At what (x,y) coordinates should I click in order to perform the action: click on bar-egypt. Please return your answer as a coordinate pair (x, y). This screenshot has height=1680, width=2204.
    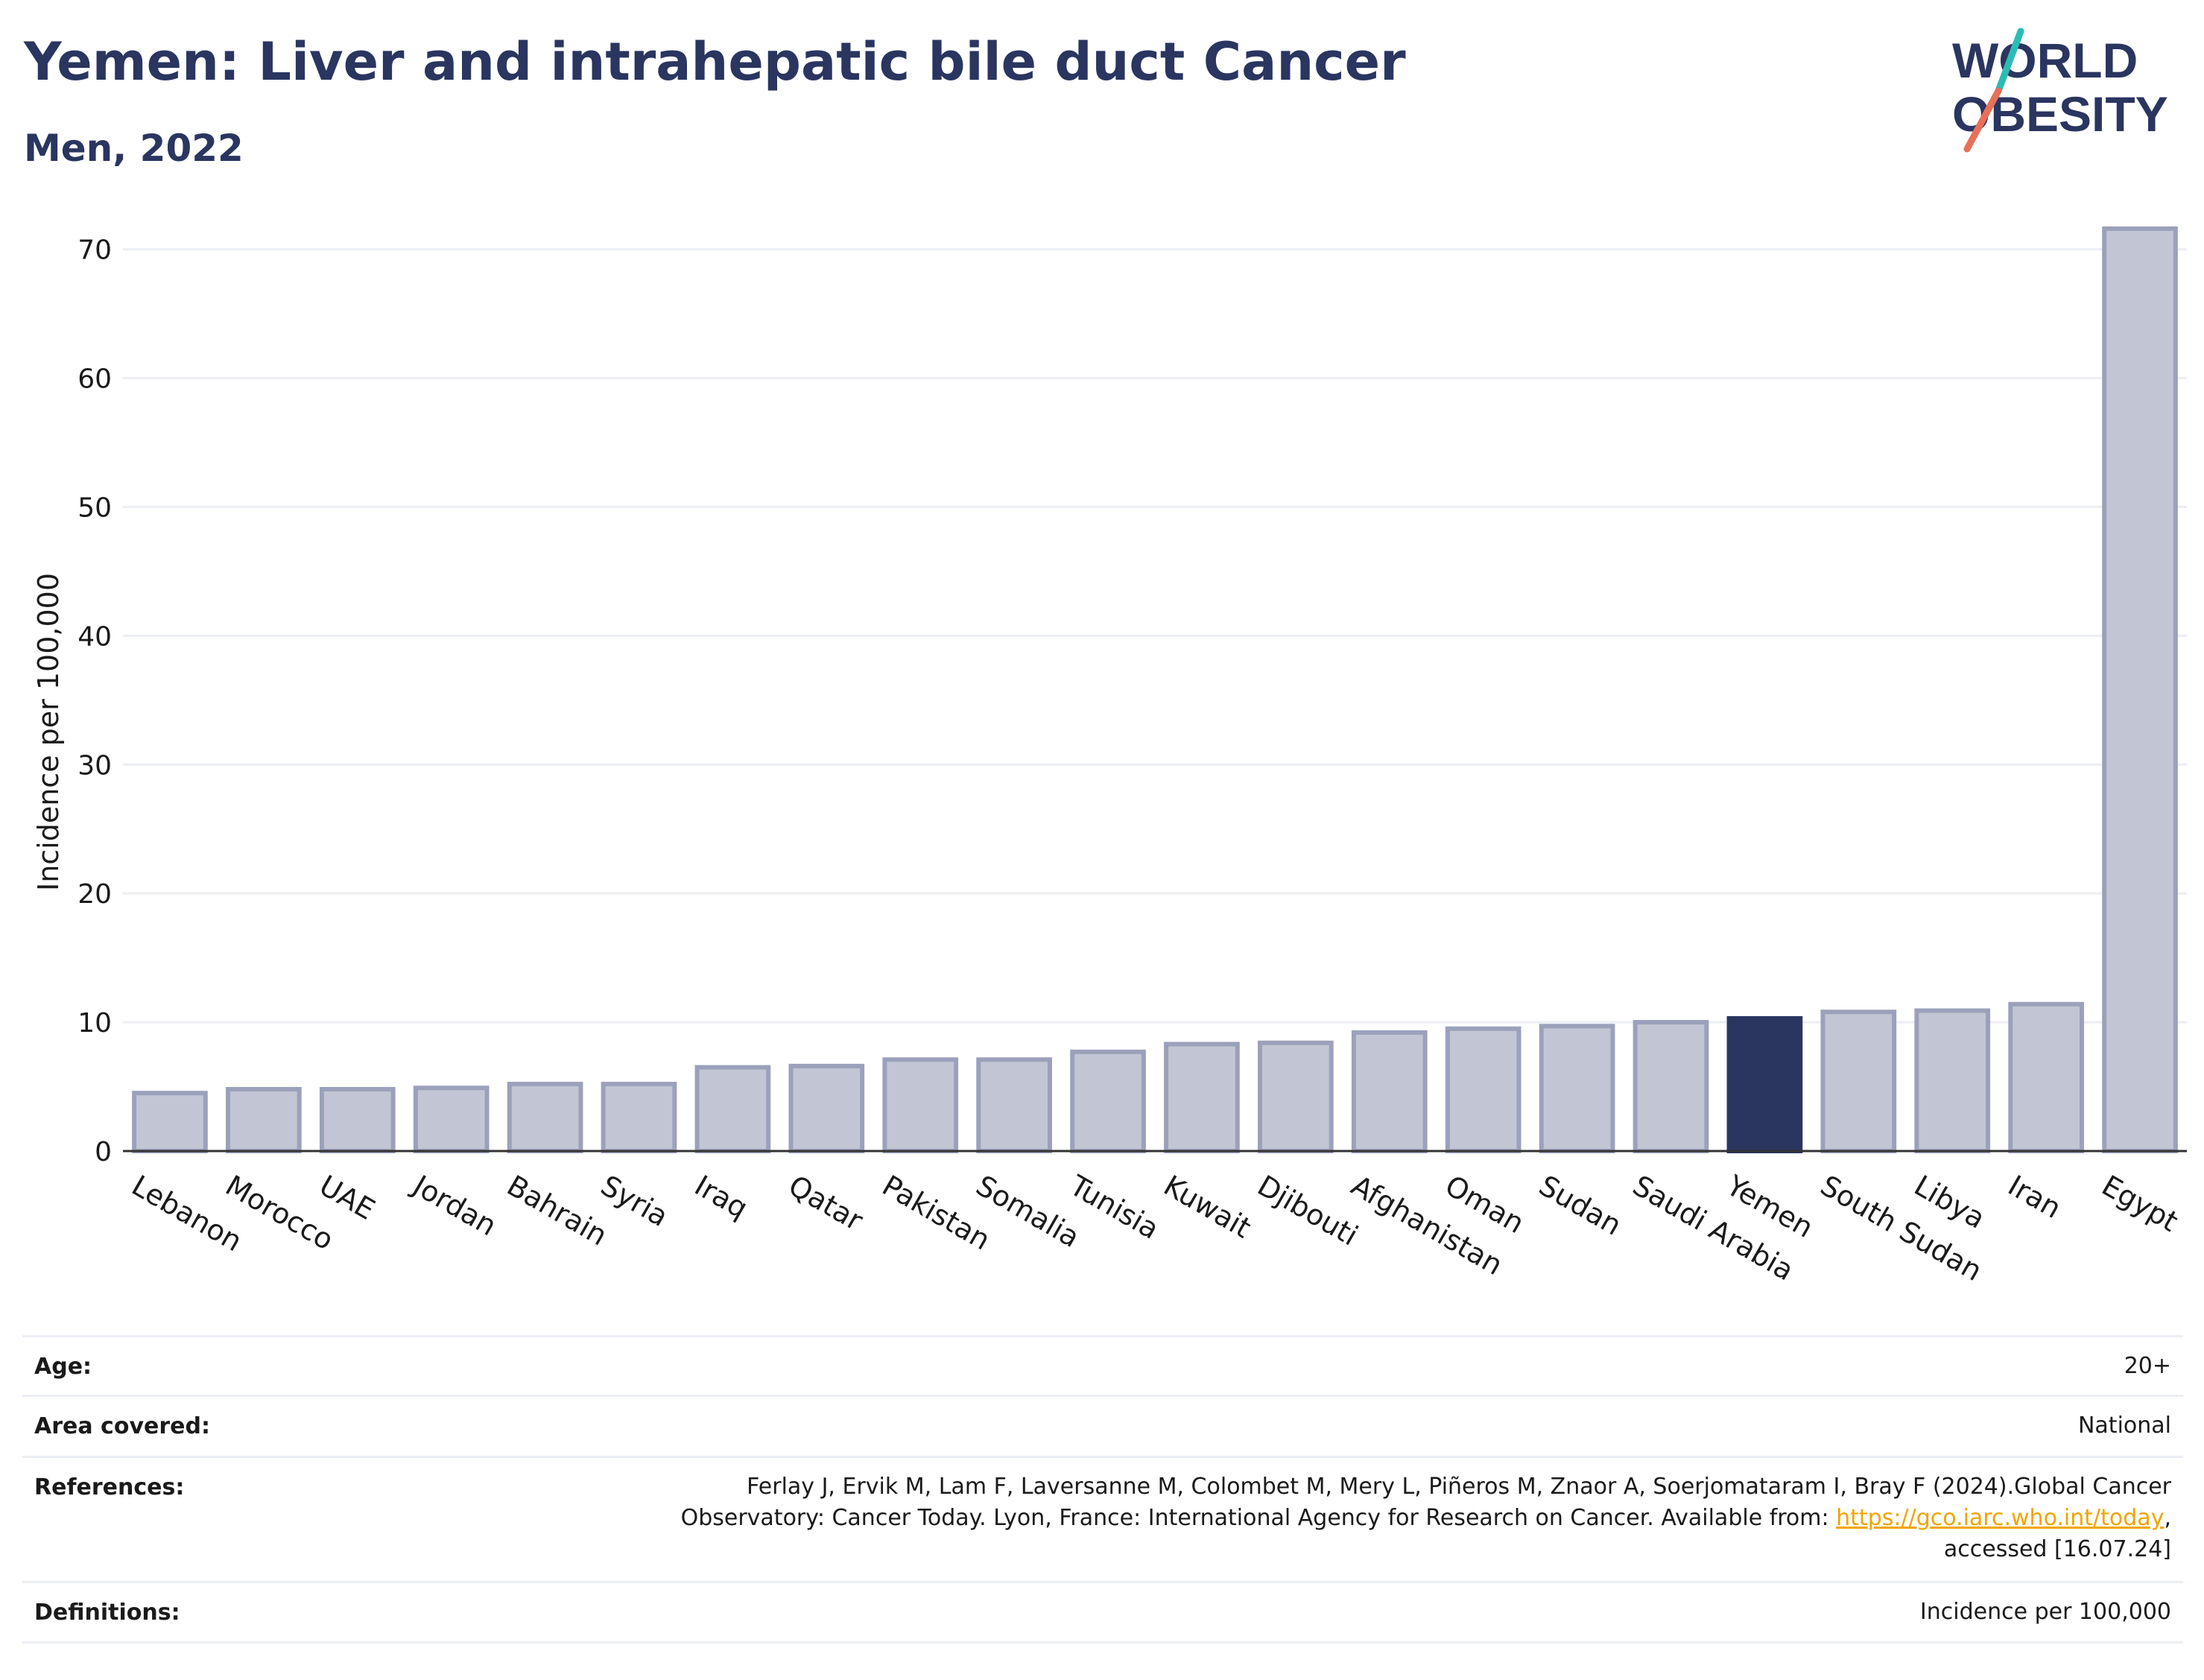
    Looking at the image, I should click on (2140, 690).